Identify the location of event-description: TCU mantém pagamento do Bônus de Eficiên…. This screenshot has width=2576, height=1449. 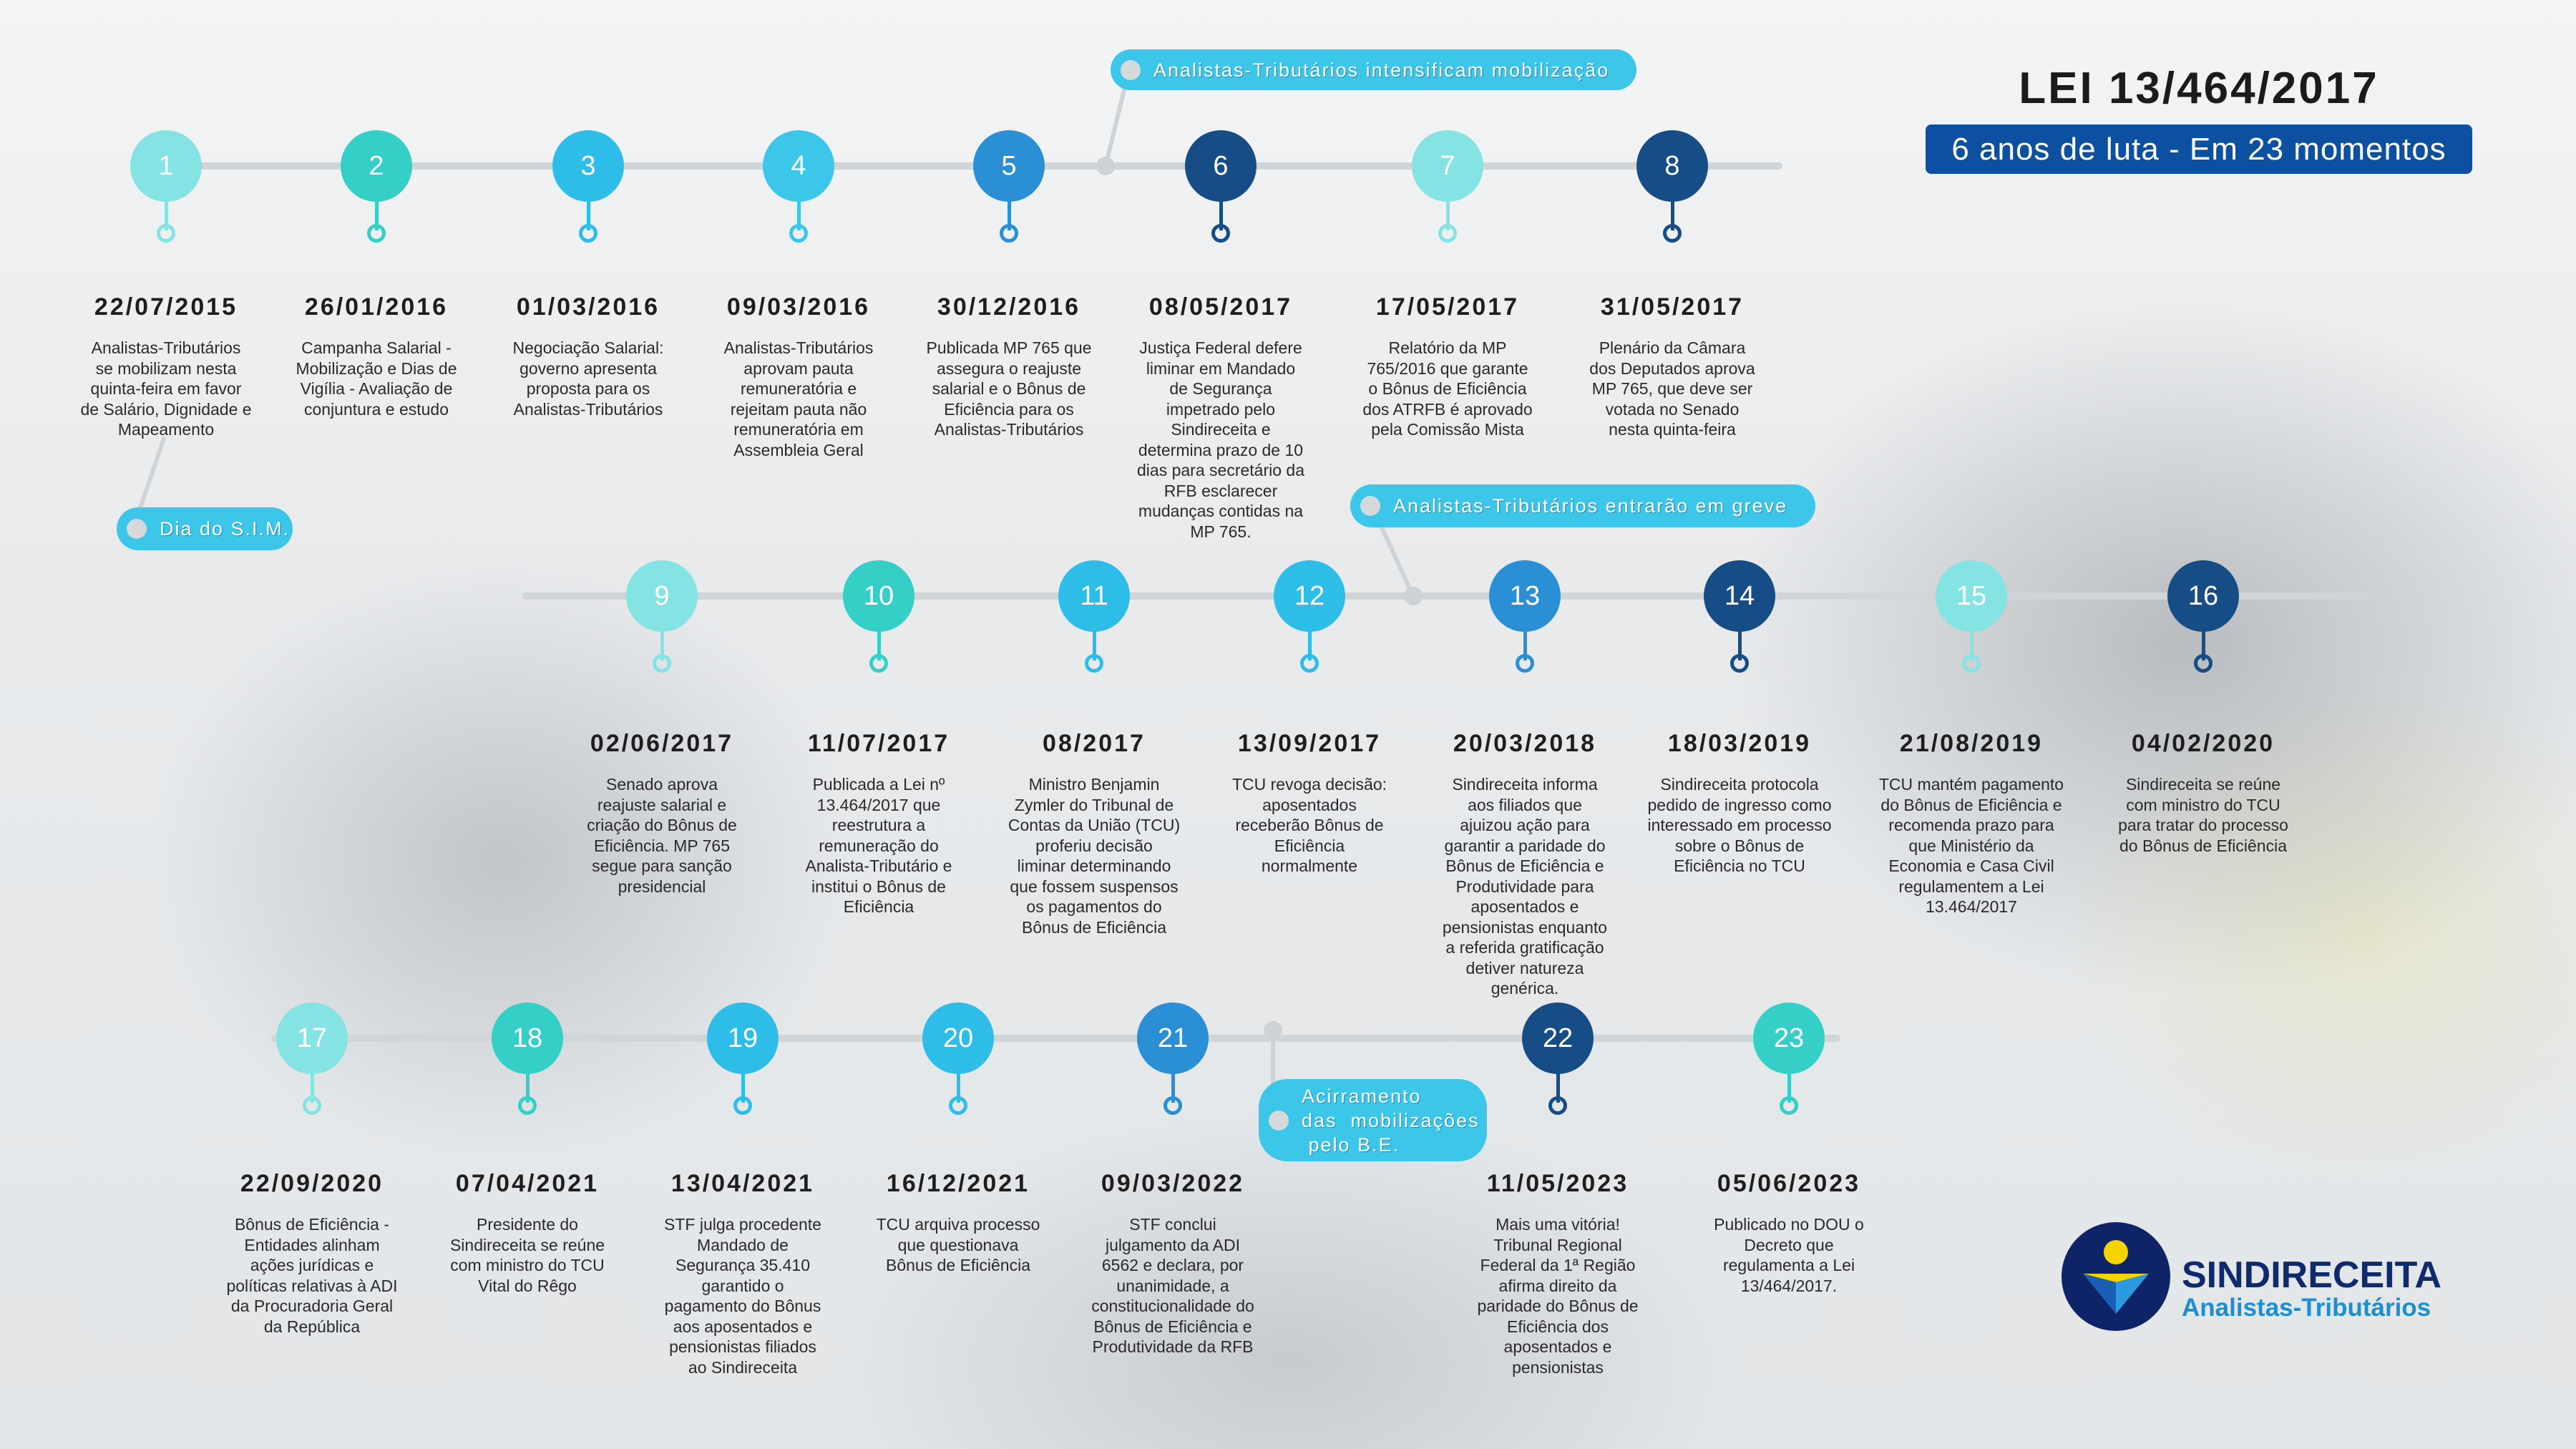
(1971, 845).